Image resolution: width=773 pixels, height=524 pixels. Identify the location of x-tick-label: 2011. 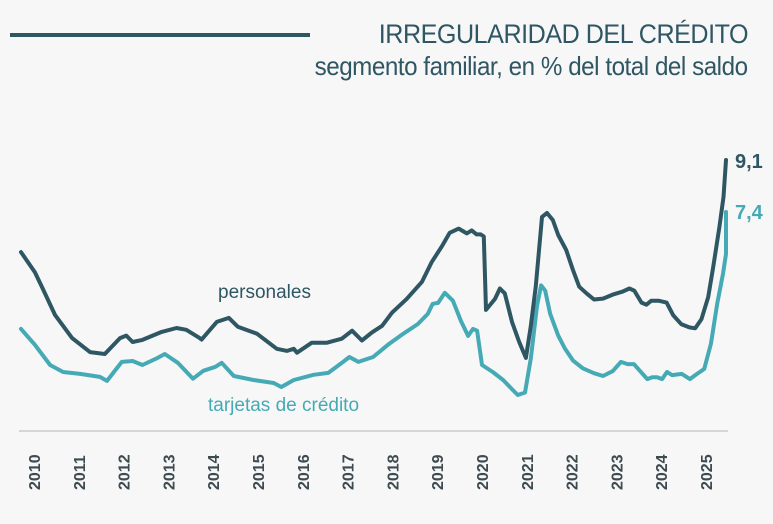
(80, 472).